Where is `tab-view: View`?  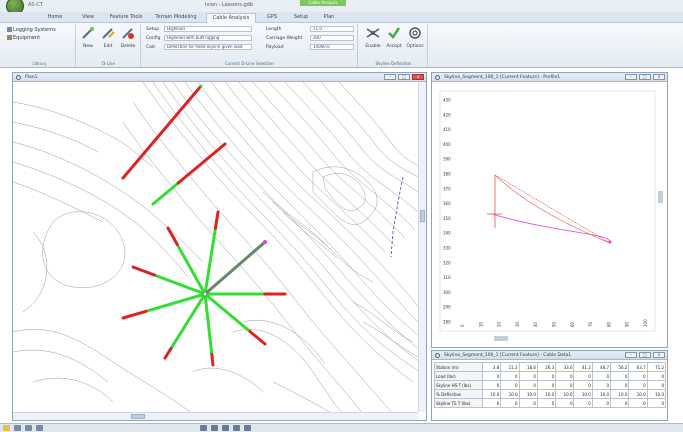 tab-view: View is located at coordinates (88, 17).